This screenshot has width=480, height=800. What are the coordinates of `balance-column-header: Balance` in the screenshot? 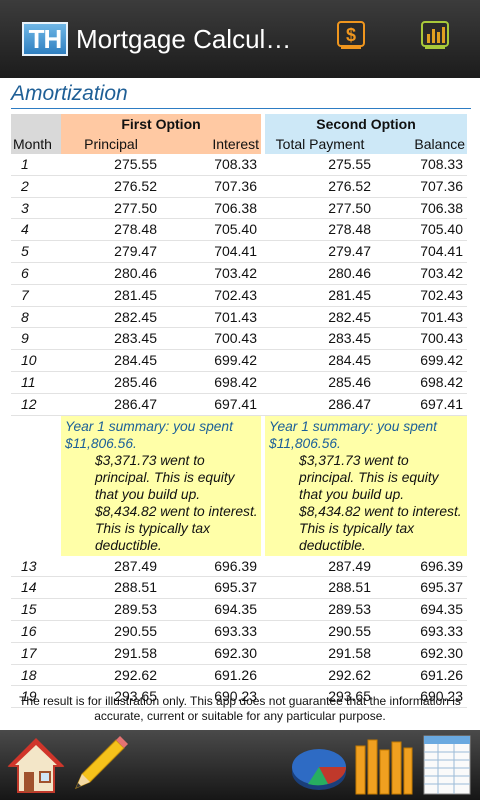 It's located at (421, 144).